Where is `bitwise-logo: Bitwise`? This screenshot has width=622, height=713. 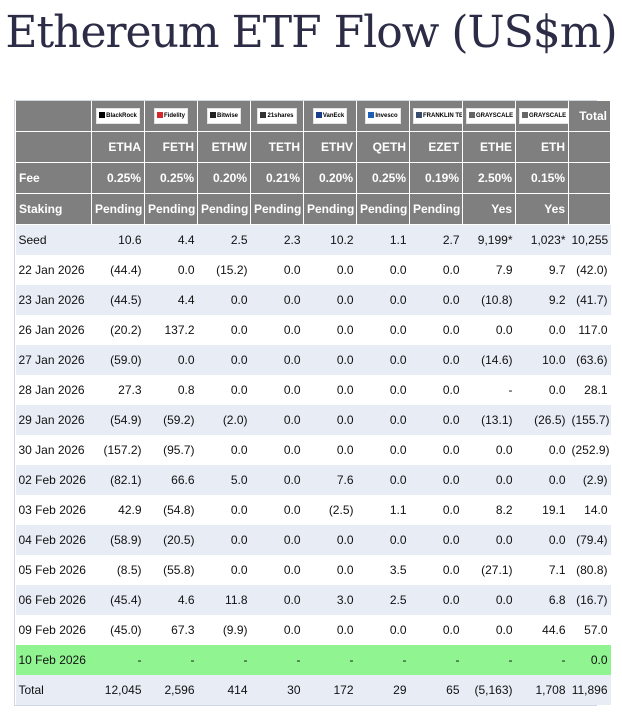
bitwise-logo: Bitwise is located at coordinates (223, 116).